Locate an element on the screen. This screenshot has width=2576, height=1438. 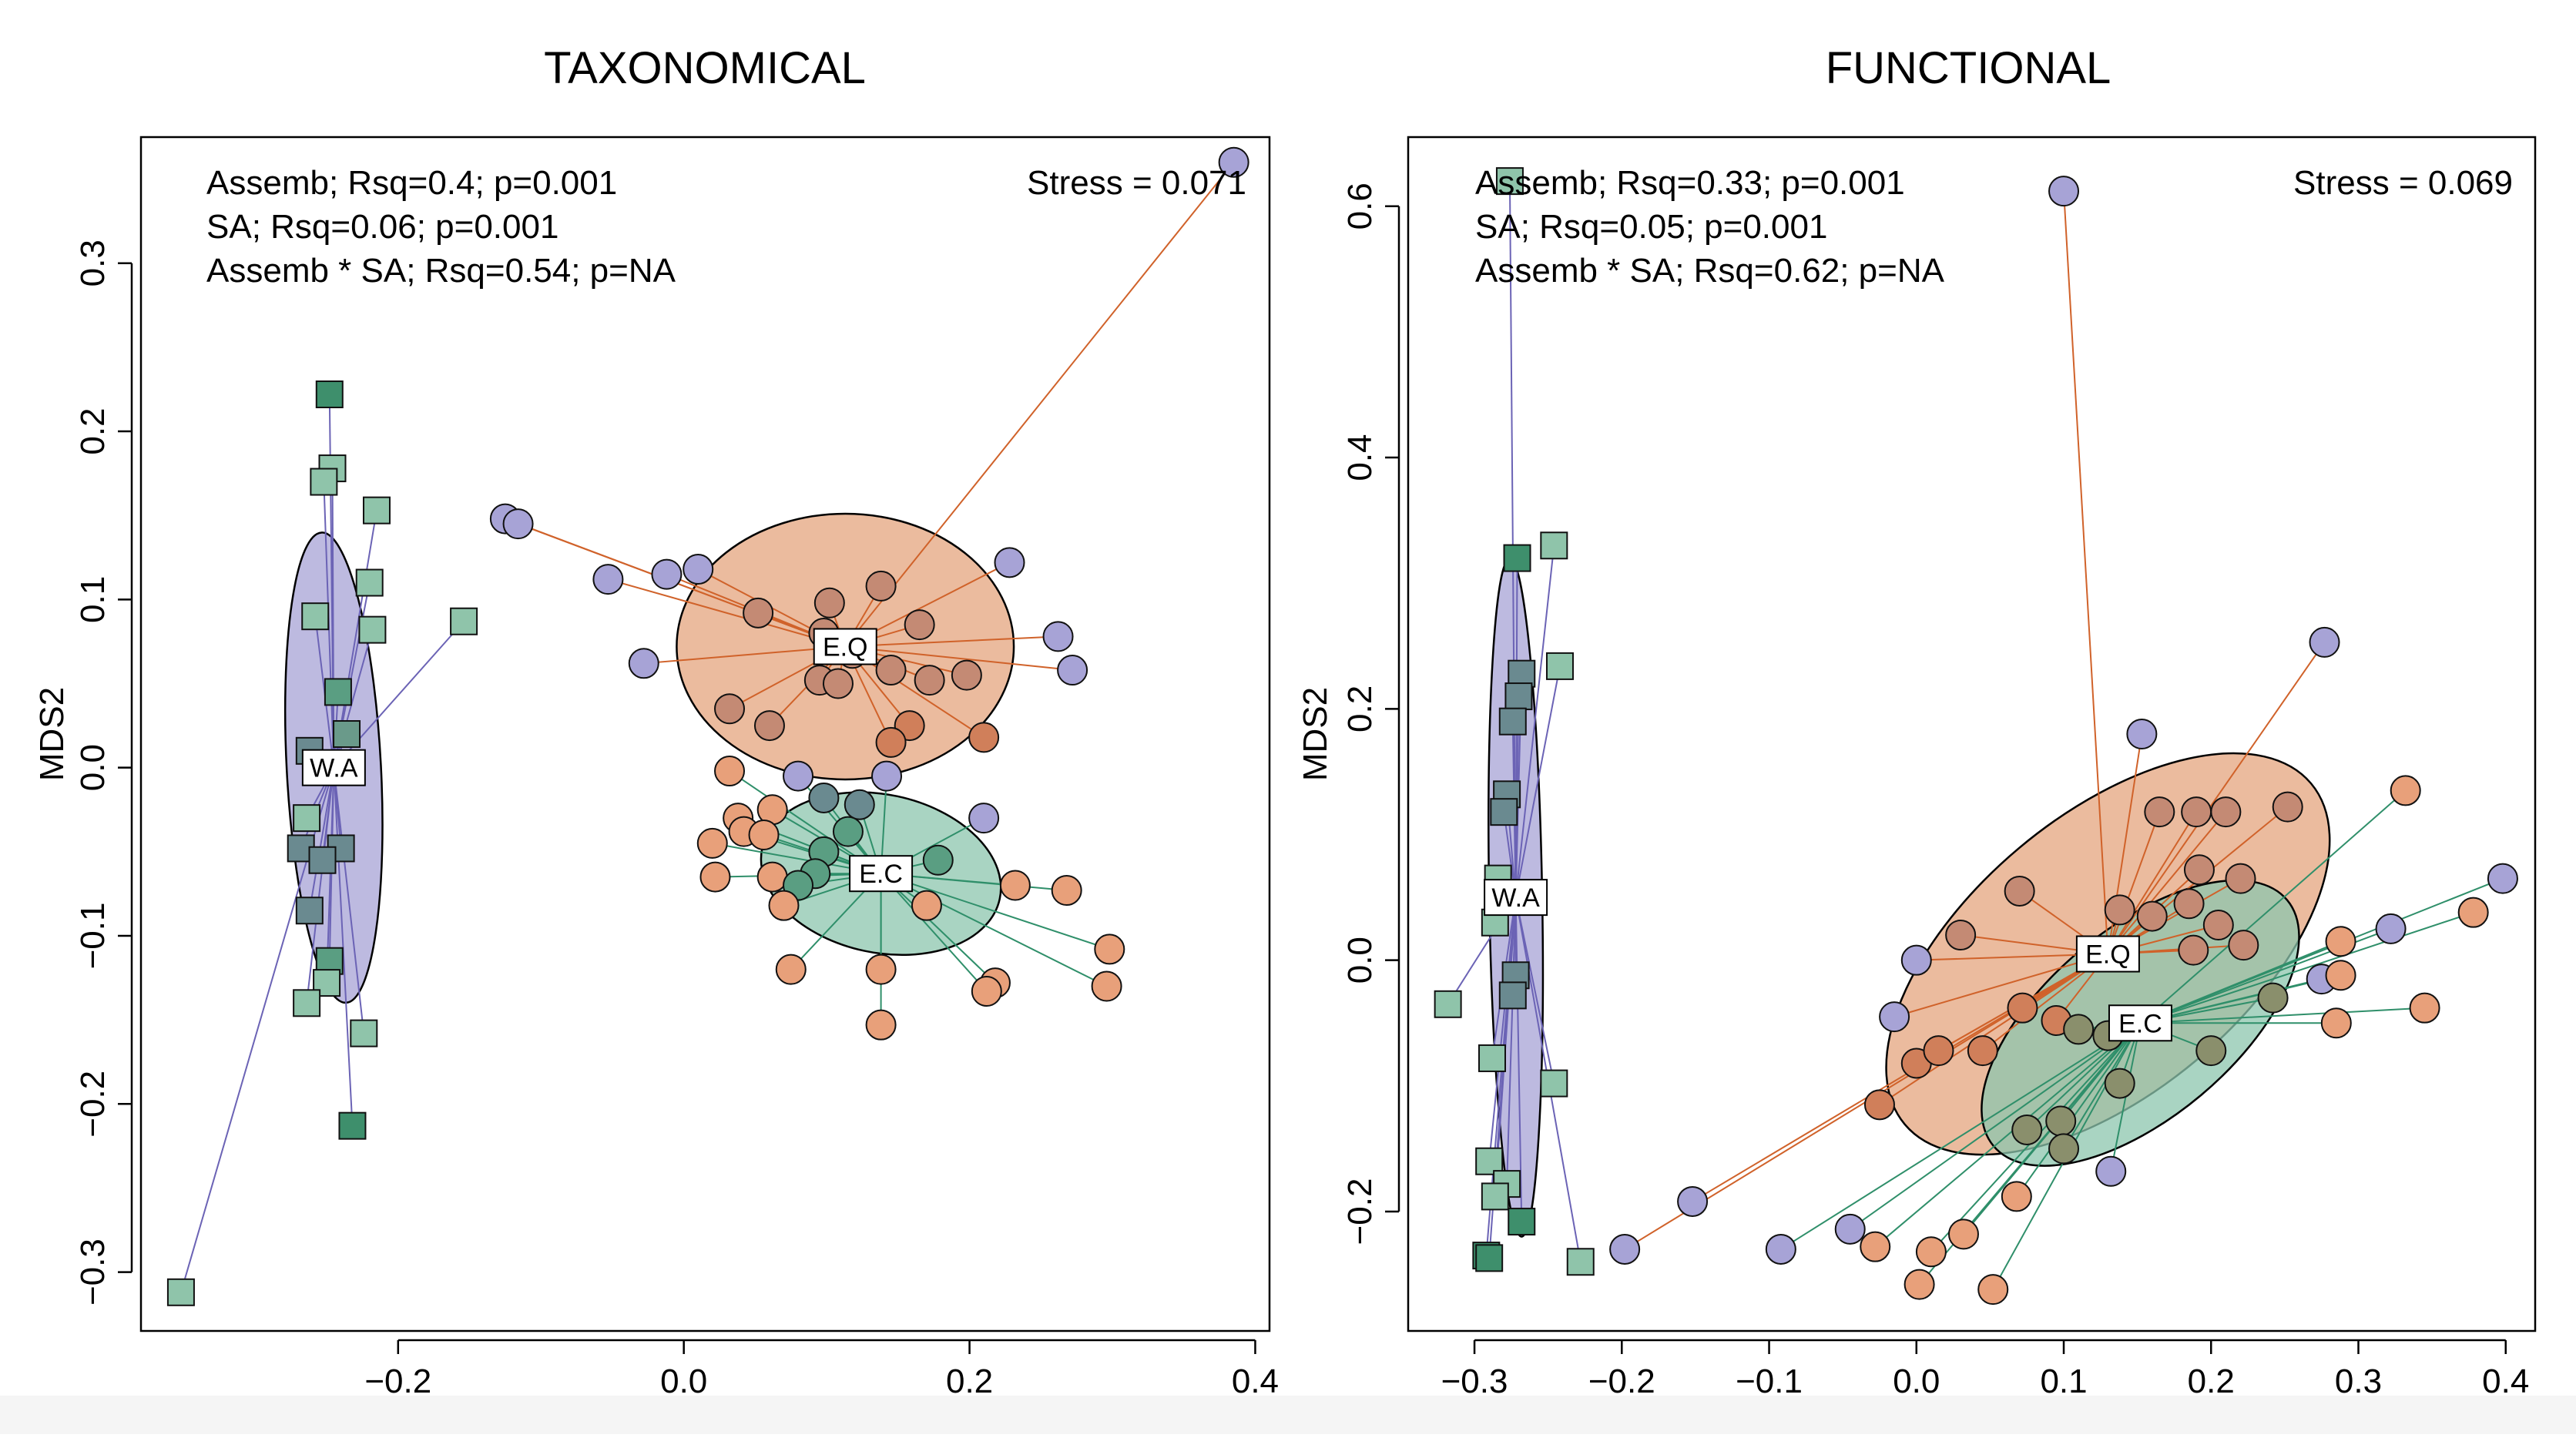
stat-annotation-1: Assemb; Rsq=0.33; p=0.001 is located at coordinates (1690, 183).